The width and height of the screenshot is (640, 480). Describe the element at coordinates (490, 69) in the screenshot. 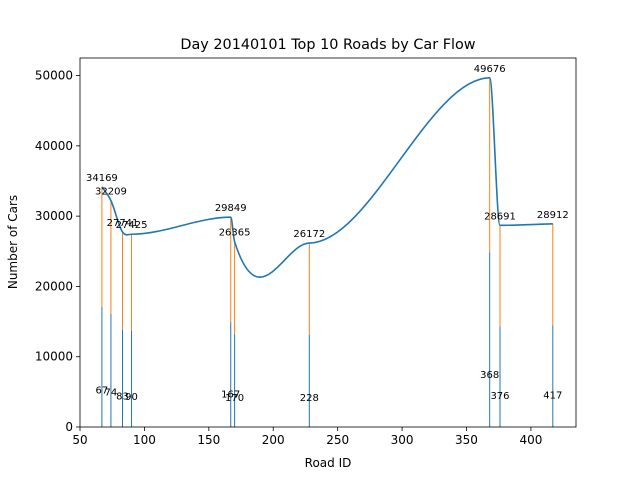

I see `value-label-road-368: 49676` at that location.